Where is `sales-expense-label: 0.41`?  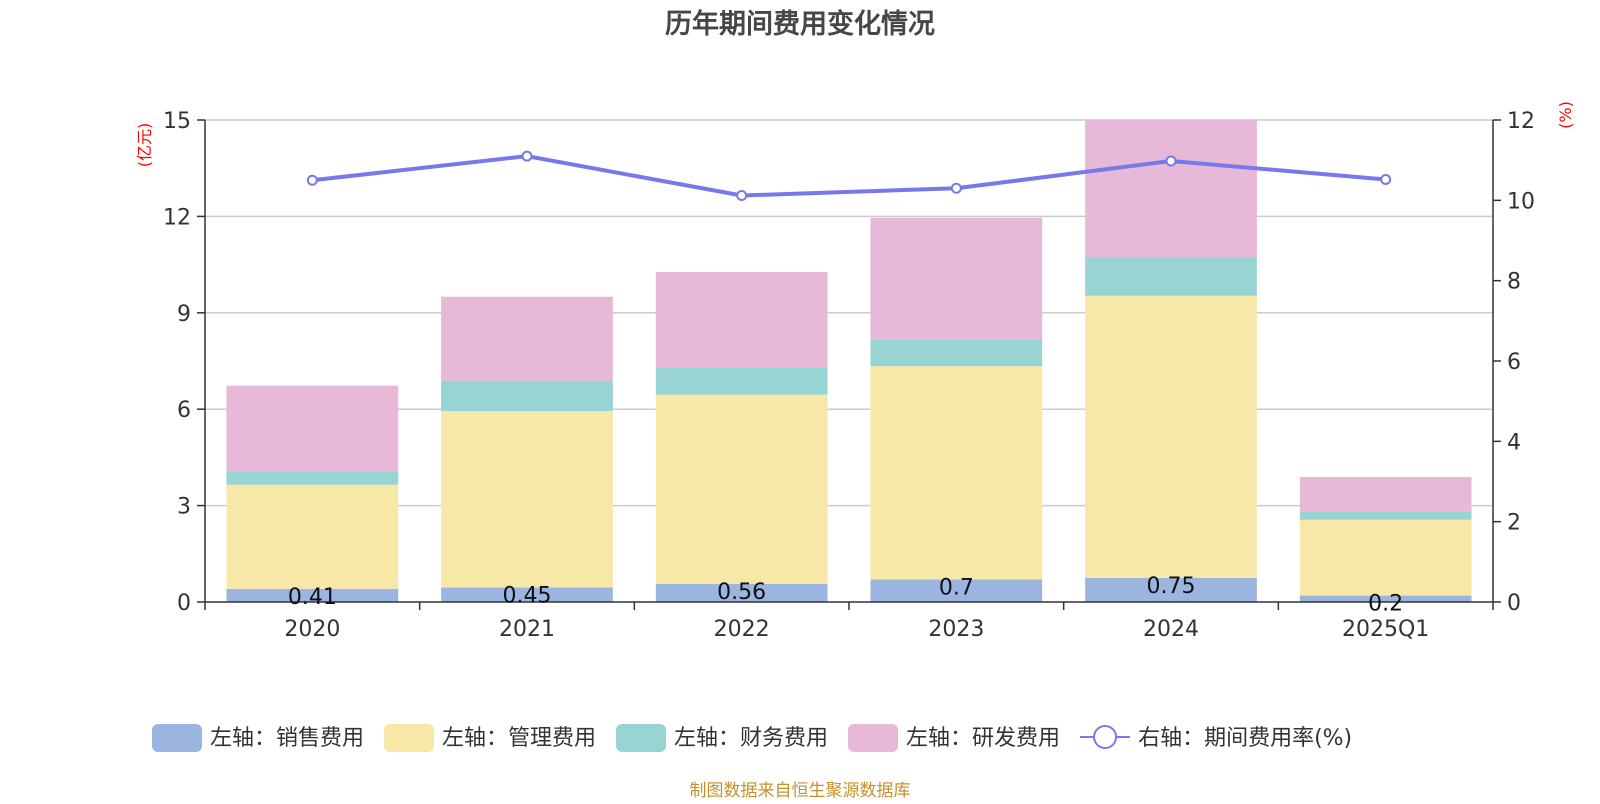
sales-expense-label: 0.41 is located at coordinates (312, 597).